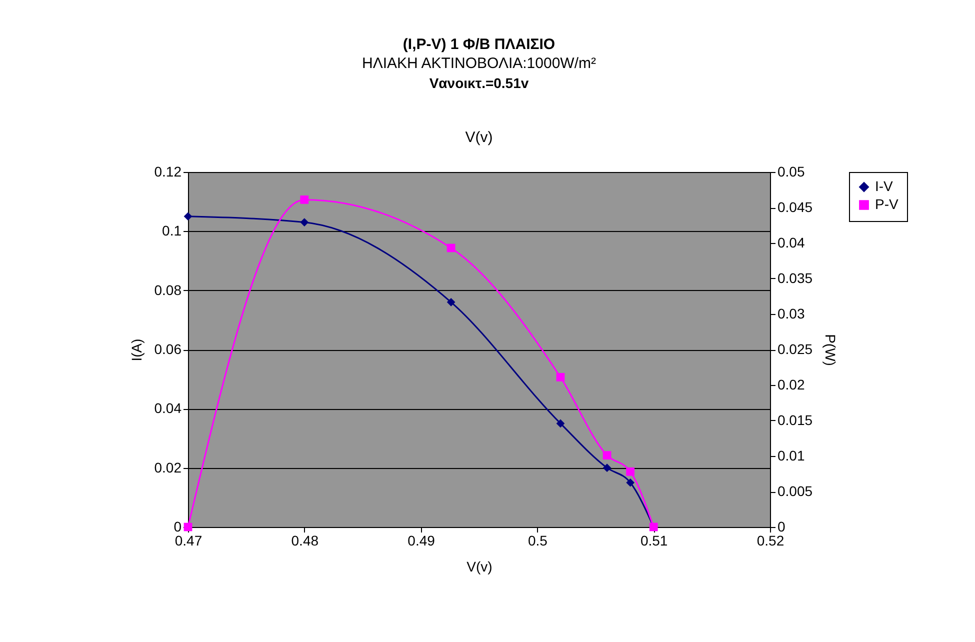 This screenshot has width=975, height=642. I want to click on y-tick-label: 0.04, so click(168, 408).